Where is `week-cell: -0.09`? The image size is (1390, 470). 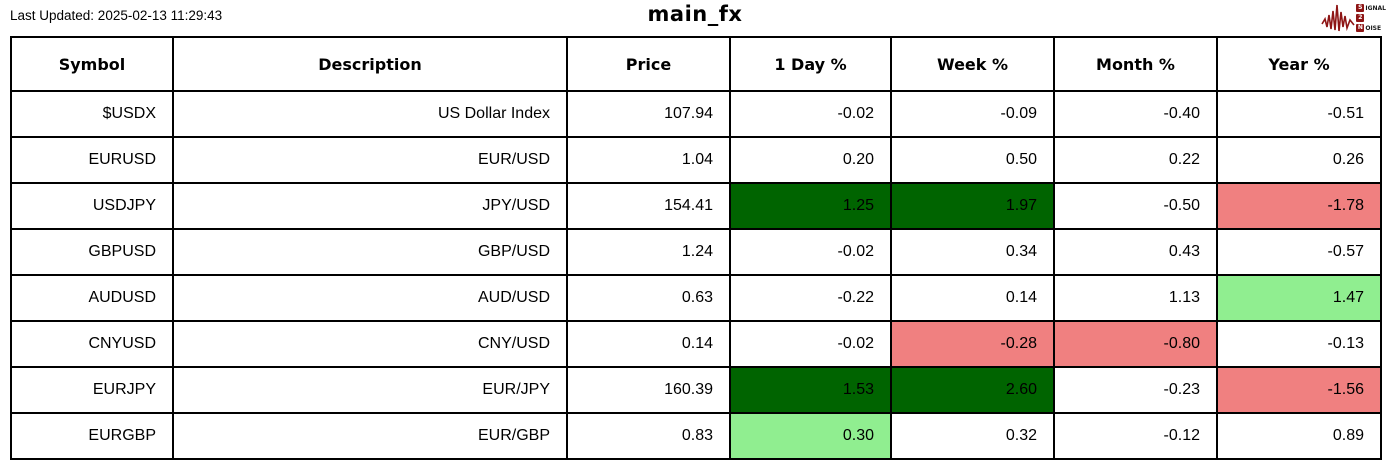
week-cell: -0.09 is located at coordinates (972, 114).